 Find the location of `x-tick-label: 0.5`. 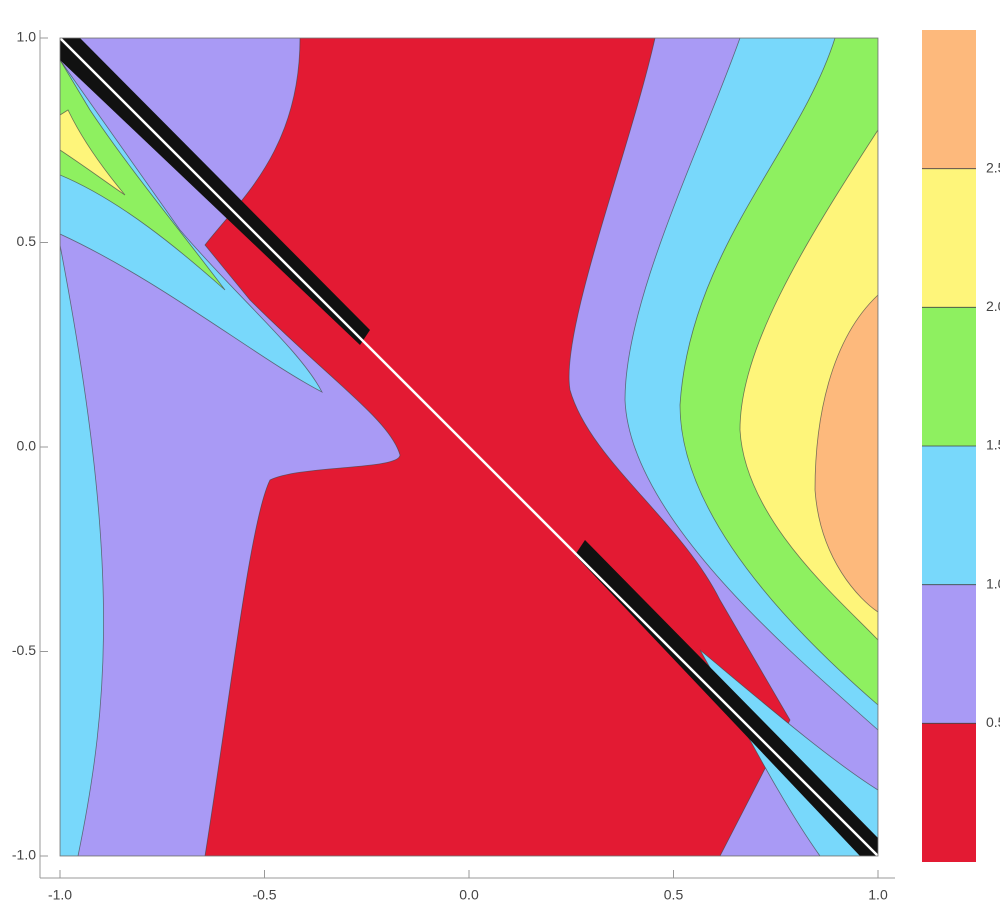

x-tick-label: 0.5 is located at coordinates (674, 895).